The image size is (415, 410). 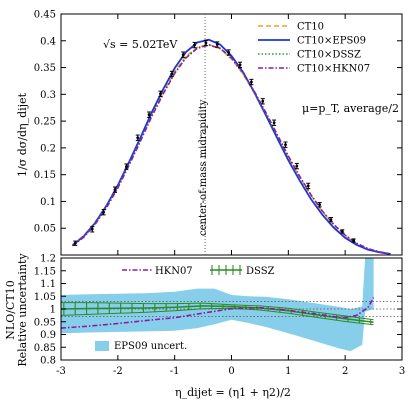 I want to click on legend-dssz-label: DSSZ, so click(x=260, y=271).